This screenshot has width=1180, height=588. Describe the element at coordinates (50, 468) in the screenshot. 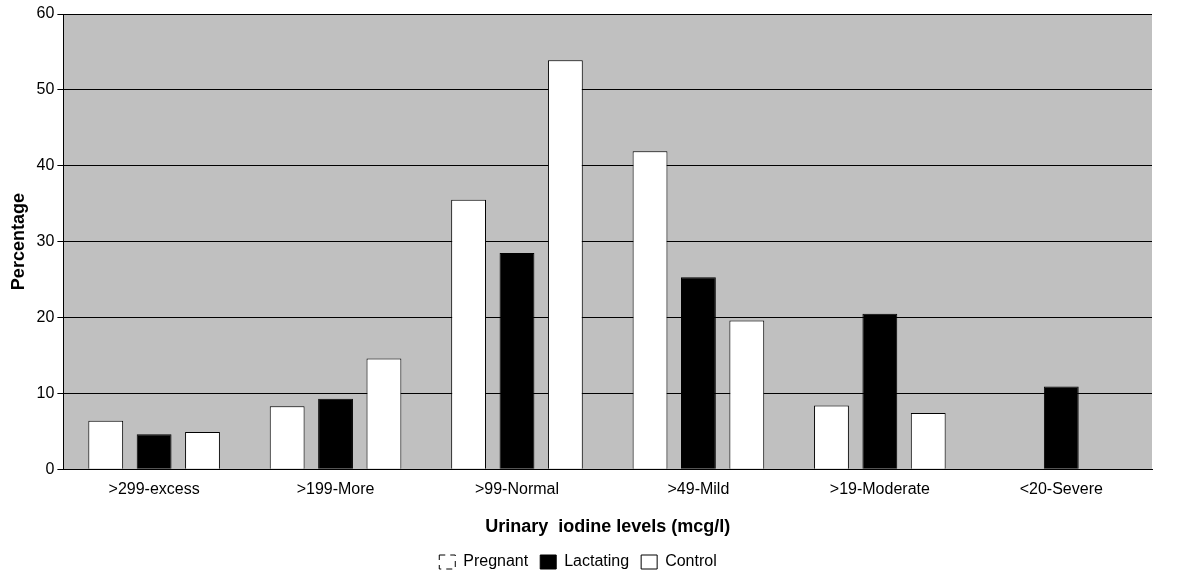

I see `y-tick-label: 0` at that location.